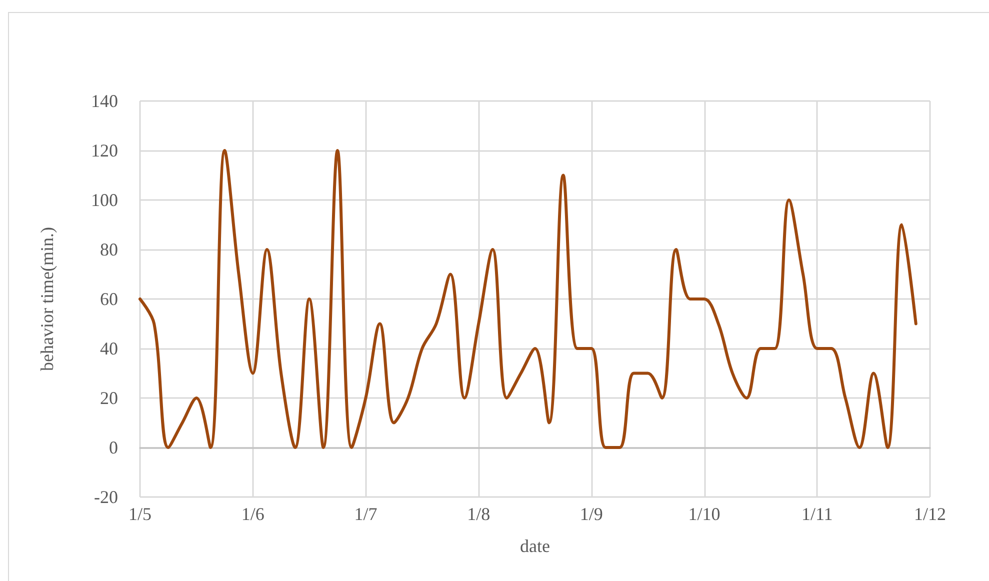 Image resolution: width=989 pixels, height=581 pixels. What do you see at coordinates (104, 101) in the screenshot?
I see `y-tick-label: 140` at bounding box center [104, 101].